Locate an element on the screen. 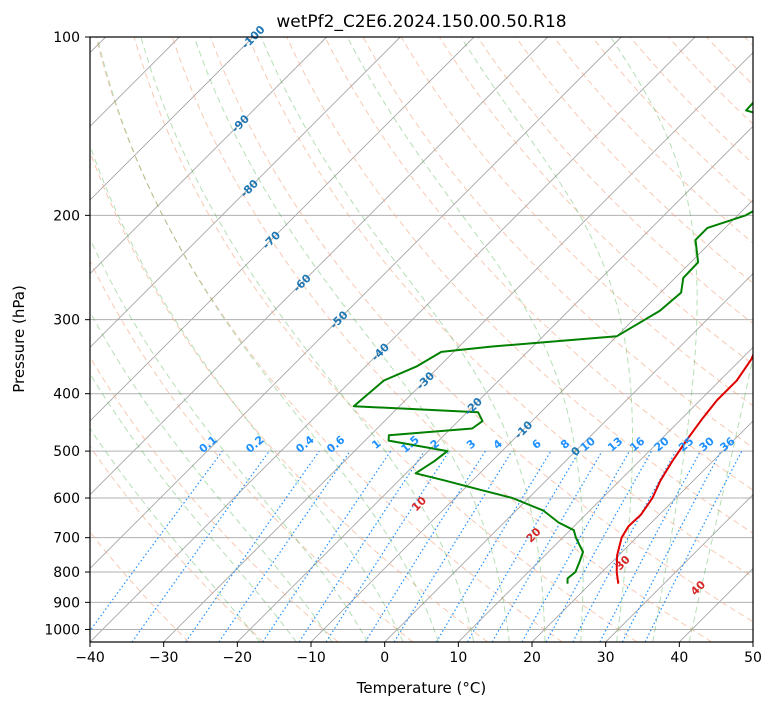  isotherm-label: -50 is located at coordinates (338, 319).